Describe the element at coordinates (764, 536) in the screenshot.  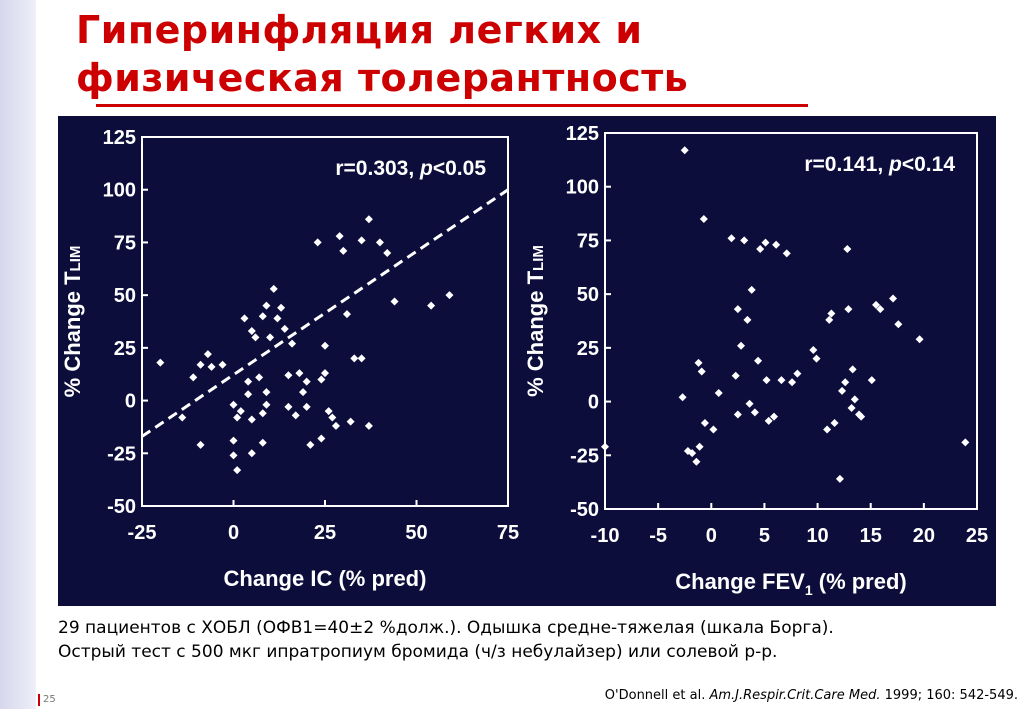
I see `x-tick-label: 5` at that location.